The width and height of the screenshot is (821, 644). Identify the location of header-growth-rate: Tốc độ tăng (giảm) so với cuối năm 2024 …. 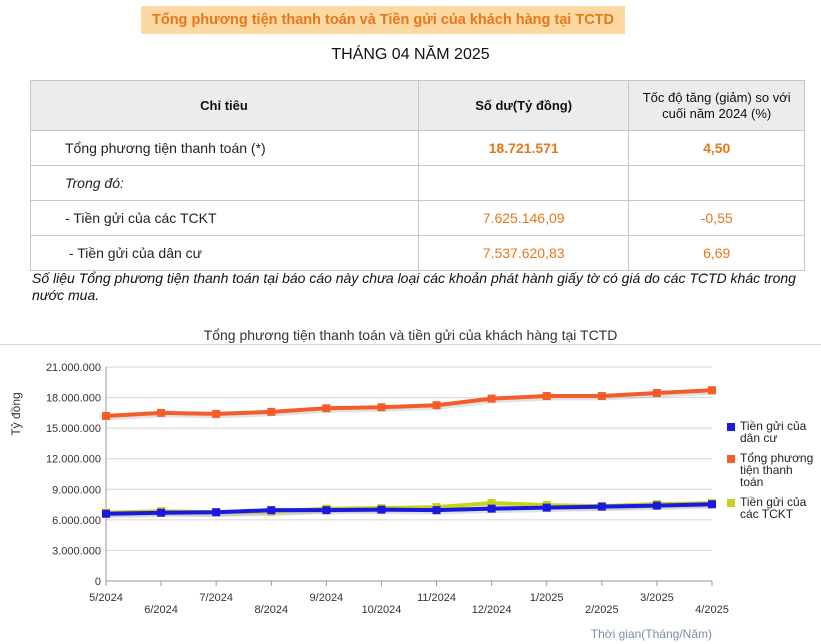
(716, 105).